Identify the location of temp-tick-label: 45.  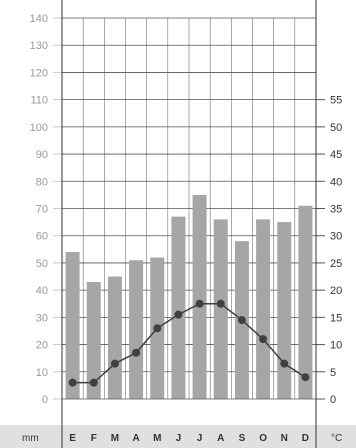
(336, 155).